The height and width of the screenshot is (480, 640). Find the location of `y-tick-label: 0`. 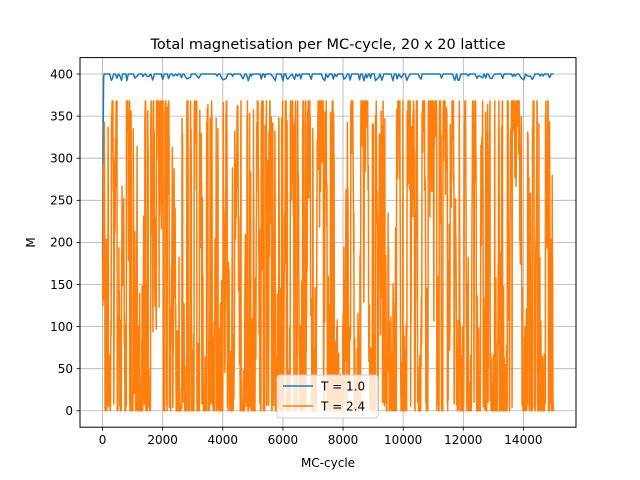

y-tick-label: 0 is located at coordinates (69, 411).